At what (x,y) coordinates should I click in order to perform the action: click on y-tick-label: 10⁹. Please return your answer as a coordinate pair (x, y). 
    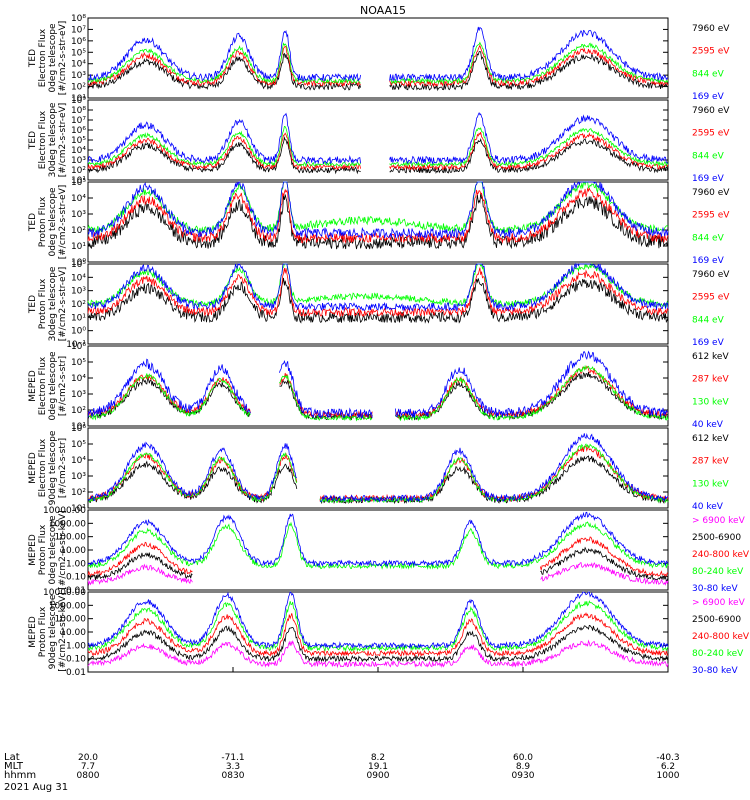
    Looking at the image, I should click on (78, 101).